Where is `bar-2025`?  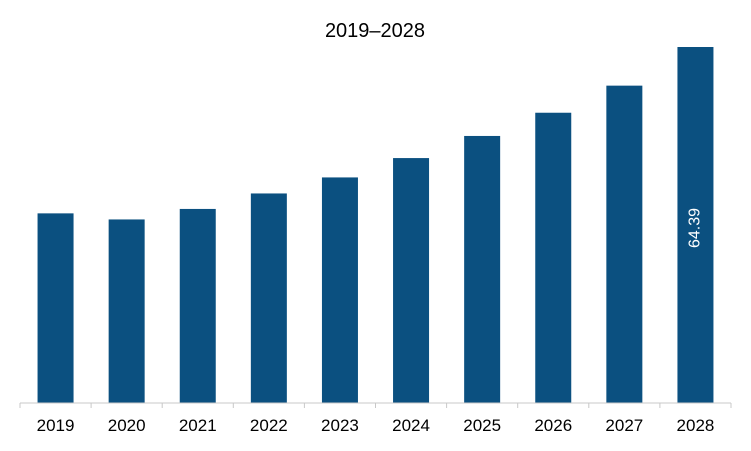 bar-2025 is located at coordinates (482, 269).